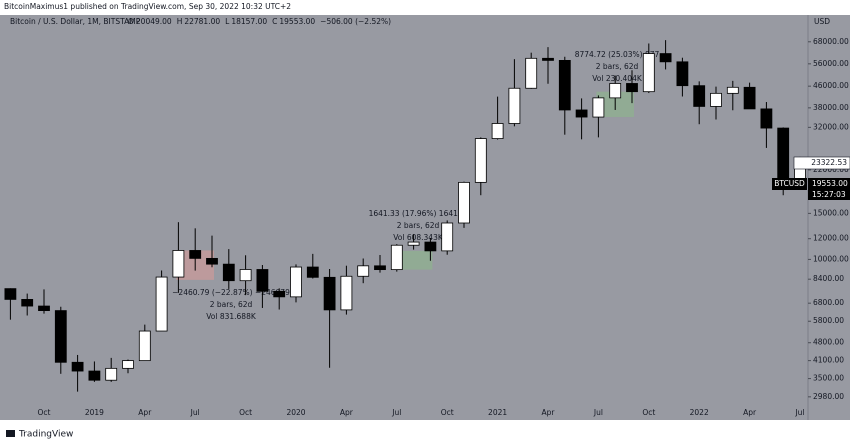 The image size is (850, 444). What do you see at coordinates (154, 21) in the screenshot?
I see `legend-o: 20049.00` at bounding box center [154, 21].